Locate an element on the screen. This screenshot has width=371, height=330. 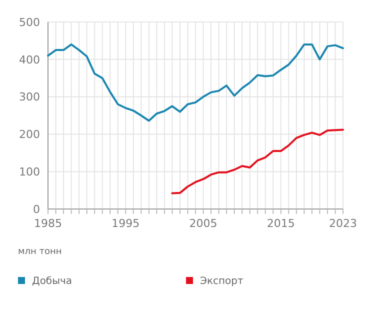
x-tick-label: 2023 is located at coordinates (343, 223).